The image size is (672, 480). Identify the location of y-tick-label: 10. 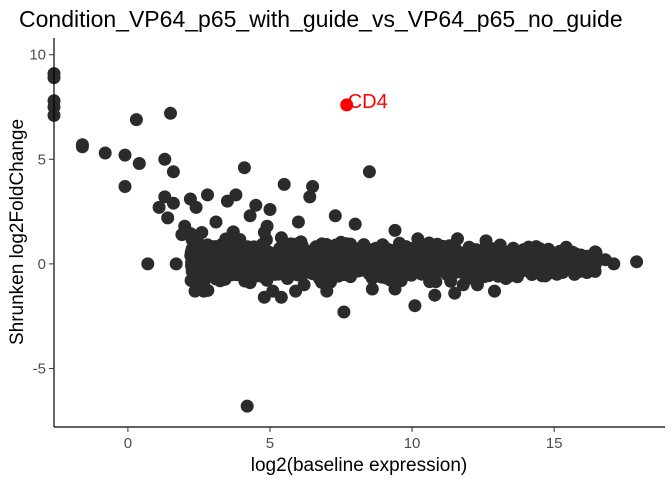
(37, 55).